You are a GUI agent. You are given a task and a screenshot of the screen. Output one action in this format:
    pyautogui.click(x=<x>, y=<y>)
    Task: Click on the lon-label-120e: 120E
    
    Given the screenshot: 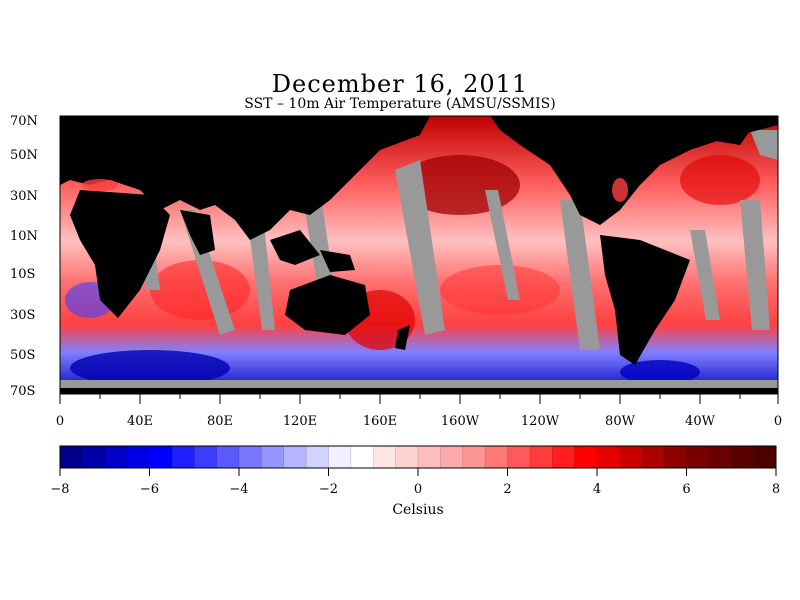 What is the action you would take?
    pyautogui.click(x=300, y=421)
    